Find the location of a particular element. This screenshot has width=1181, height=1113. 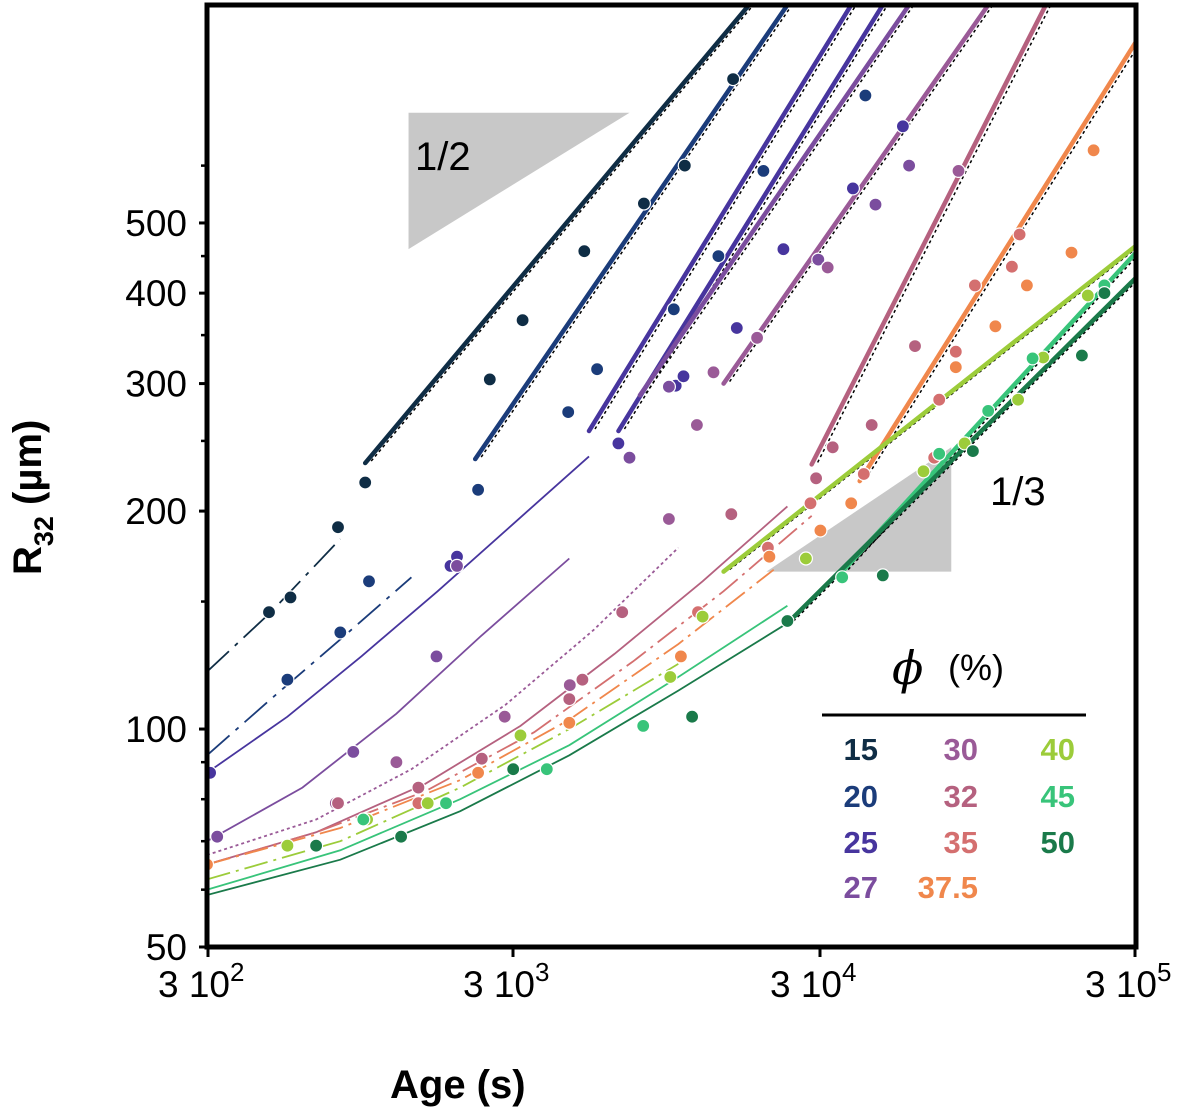

legend-entry-phi-37_5: 37.5 is located at coordinates (948, 887).